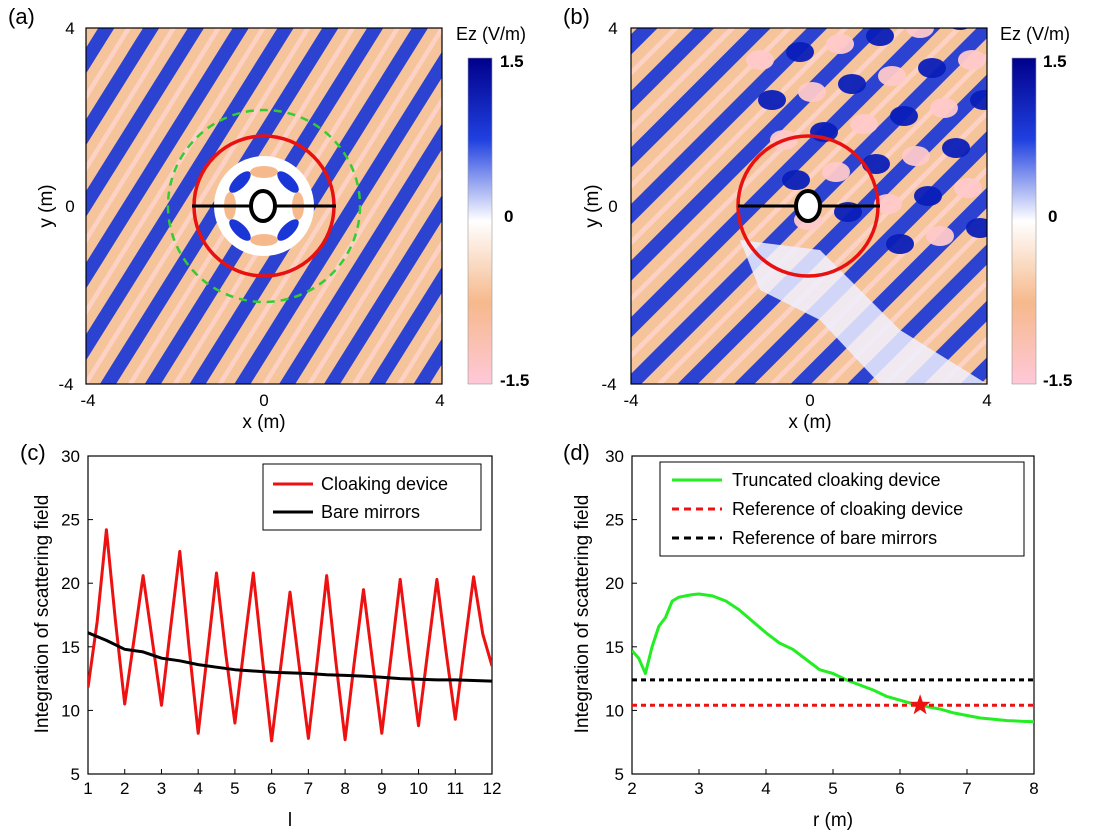  What do you see at coordinates (612, 28) in the screenshot?
I see `panel-b-ytick: 4` at bounding box center [612, 28].